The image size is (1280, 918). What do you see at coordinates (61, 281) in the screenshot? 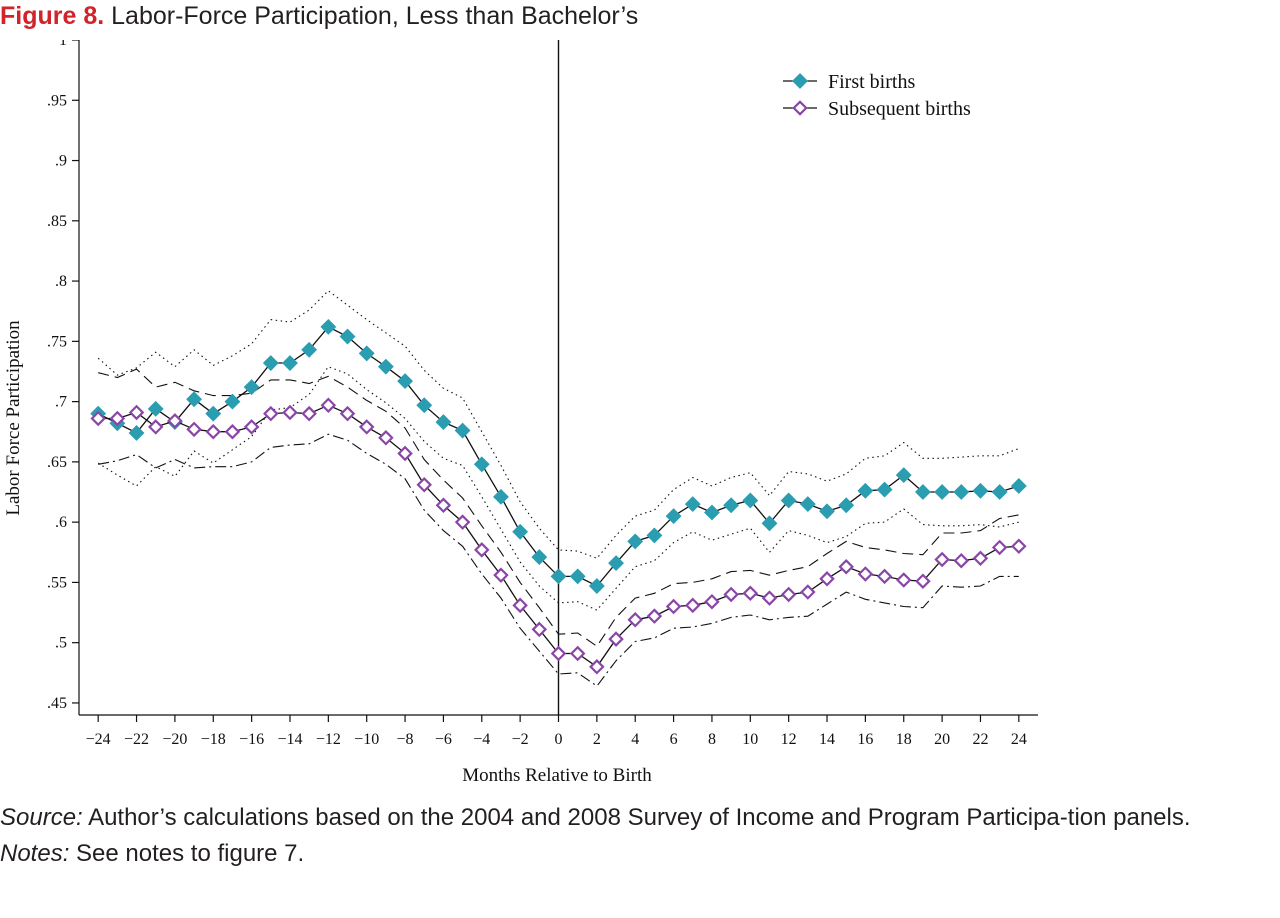
I see `y-tick-label: .8` at bounding box center [61, 281].